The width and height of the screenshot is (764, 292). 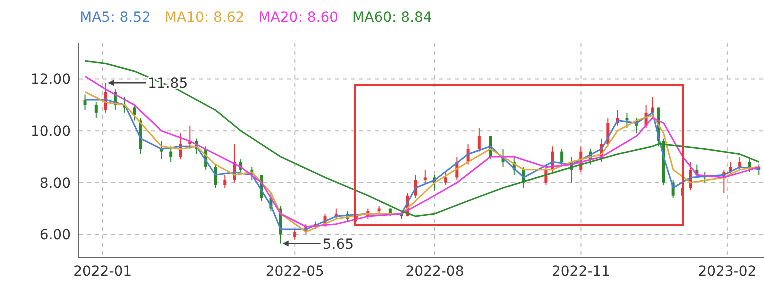 I want to click on text: MA10: 8.62, so click(x=204, y=18).